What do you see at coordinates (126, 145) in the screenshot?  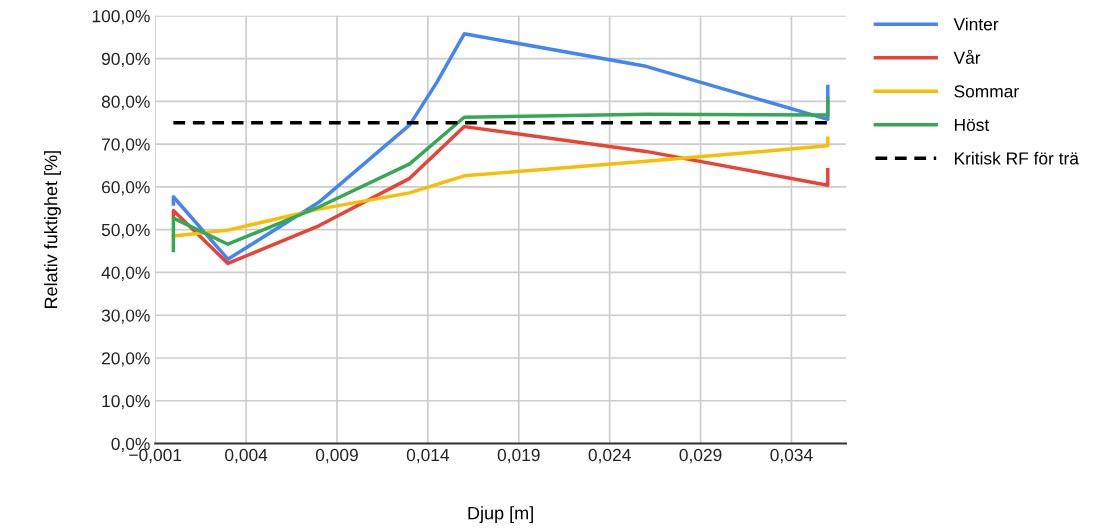 I see `y-tick-label: 70,0%` at bounding box center [126, 145].